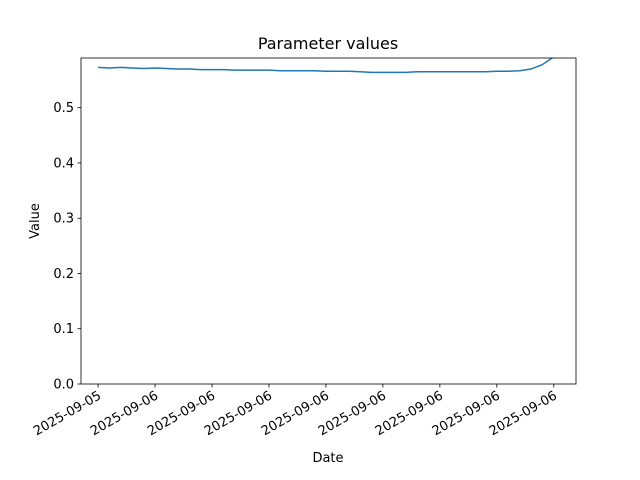 This screenshot has width=640, height=480. What do you see at coordinates (328, 43) in the screenshot?
I see `chart-title: Parameter values` at bounding box center [328, 43].